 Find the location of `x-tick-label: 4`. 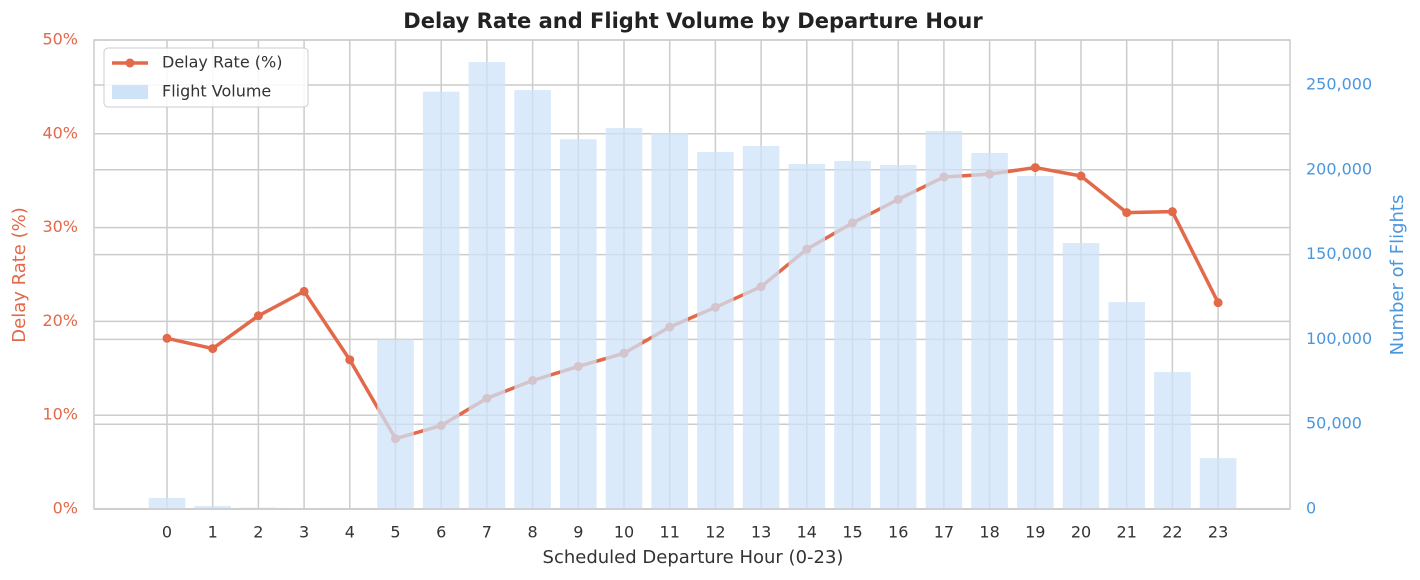

x-tick-label: 4 is located at coordinates (350, 532).